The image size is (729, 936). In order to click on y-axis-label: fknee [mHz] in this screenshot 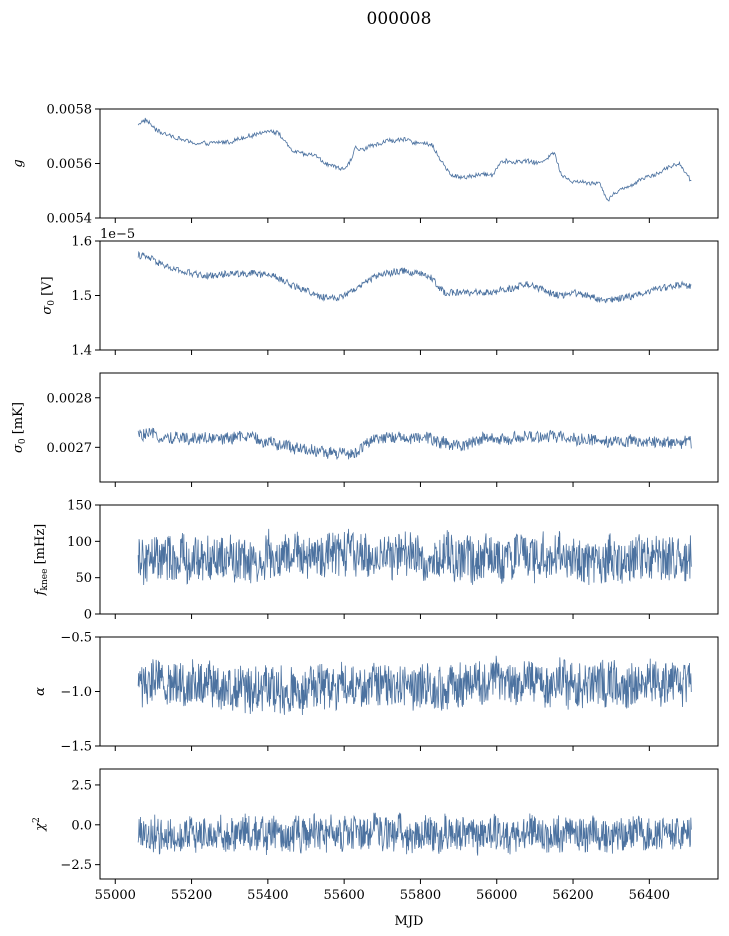, I will do `click(41, 560)`.